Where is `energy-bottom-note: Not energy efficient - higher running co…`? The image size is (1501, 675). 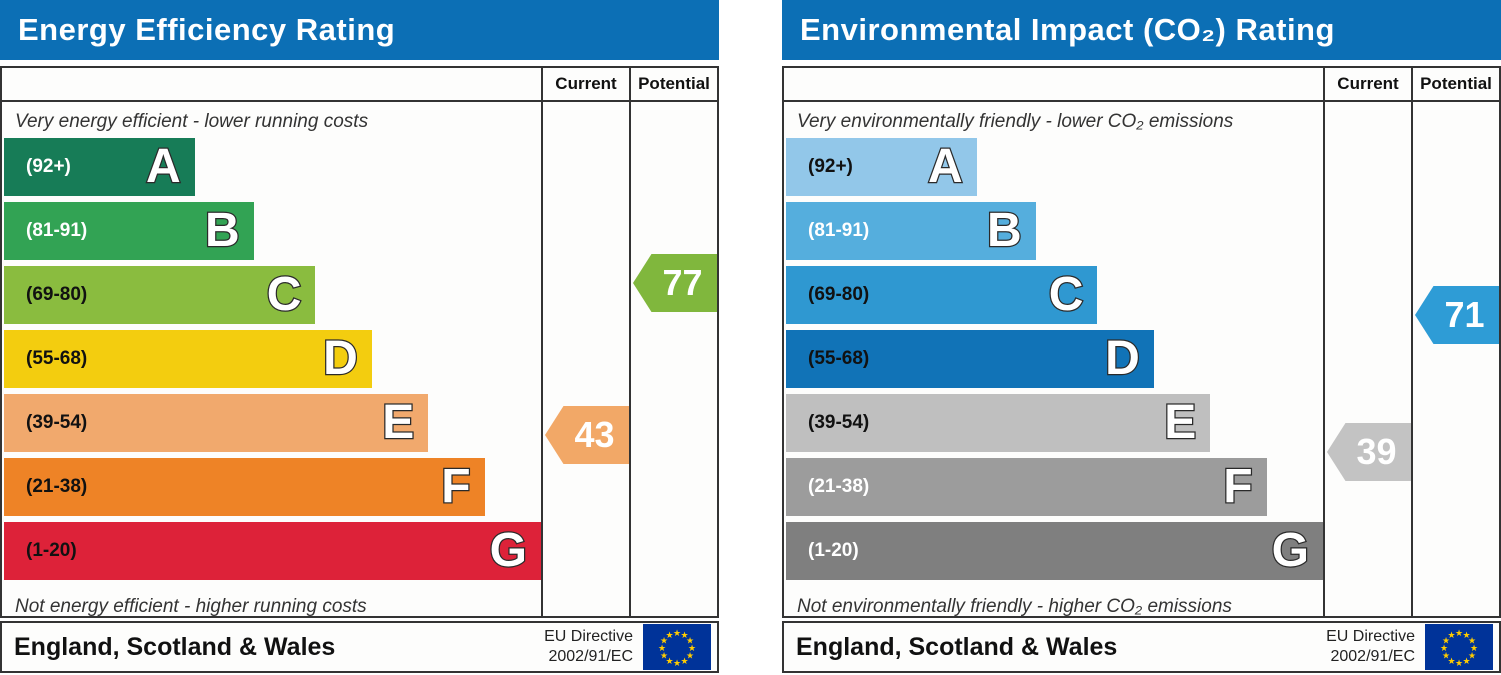
energy-bottom-note: Not energy efficient - higher running co… is located at coordinates (191, 606).